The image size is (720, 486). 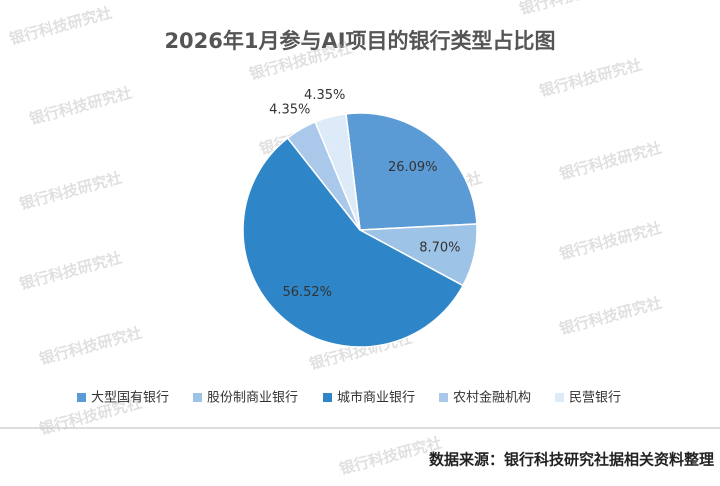 What do you see at coordinates (376, 398) in the screenshot?
I see `legend-label: 城市商业银行` at bounding box center [376, 398].